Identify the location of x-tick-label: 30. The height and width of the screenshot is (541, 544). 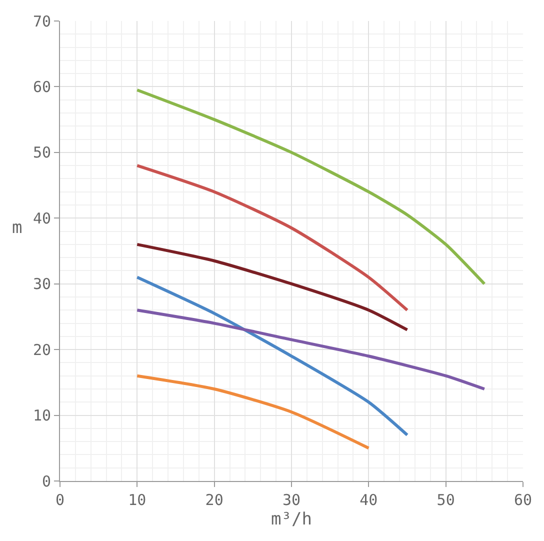
(291, 500).